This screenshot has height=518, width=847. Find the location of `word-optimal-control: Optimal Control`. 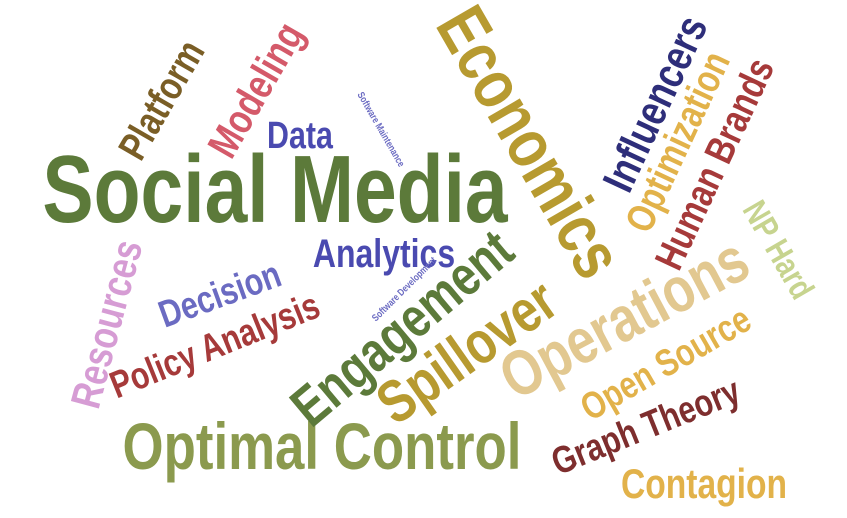

word-optimal-control: Optimal Control is located at coordinates (322, 446).